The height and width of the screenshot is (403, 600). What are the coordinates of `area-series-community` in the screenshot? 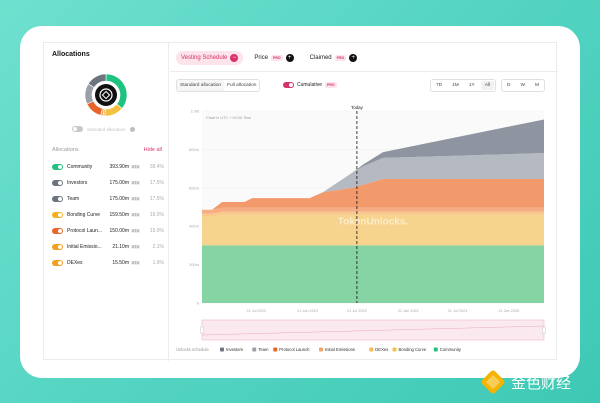 It's located at (373, 274).